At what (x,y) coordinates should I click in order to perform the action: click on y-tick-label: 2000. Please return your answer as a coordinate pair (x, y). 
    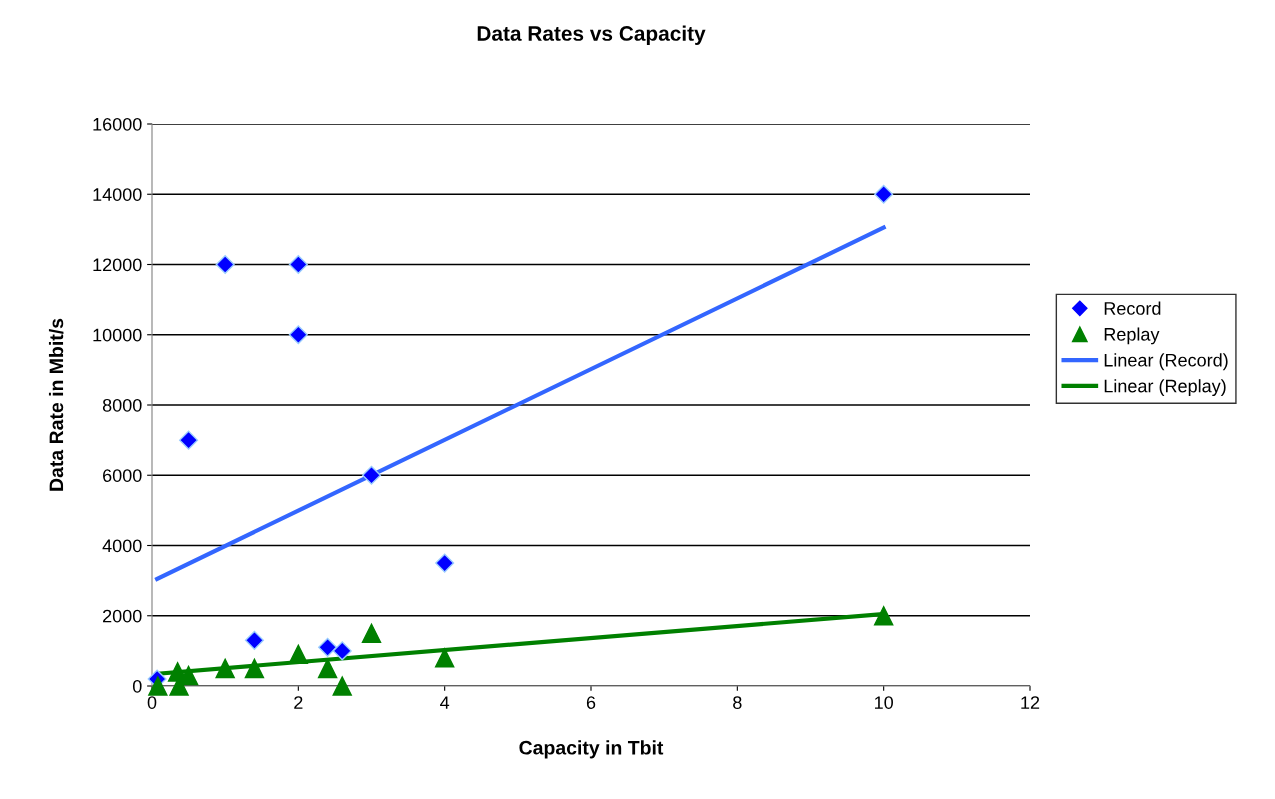
    Looking at the image, I should click on (122, 616).